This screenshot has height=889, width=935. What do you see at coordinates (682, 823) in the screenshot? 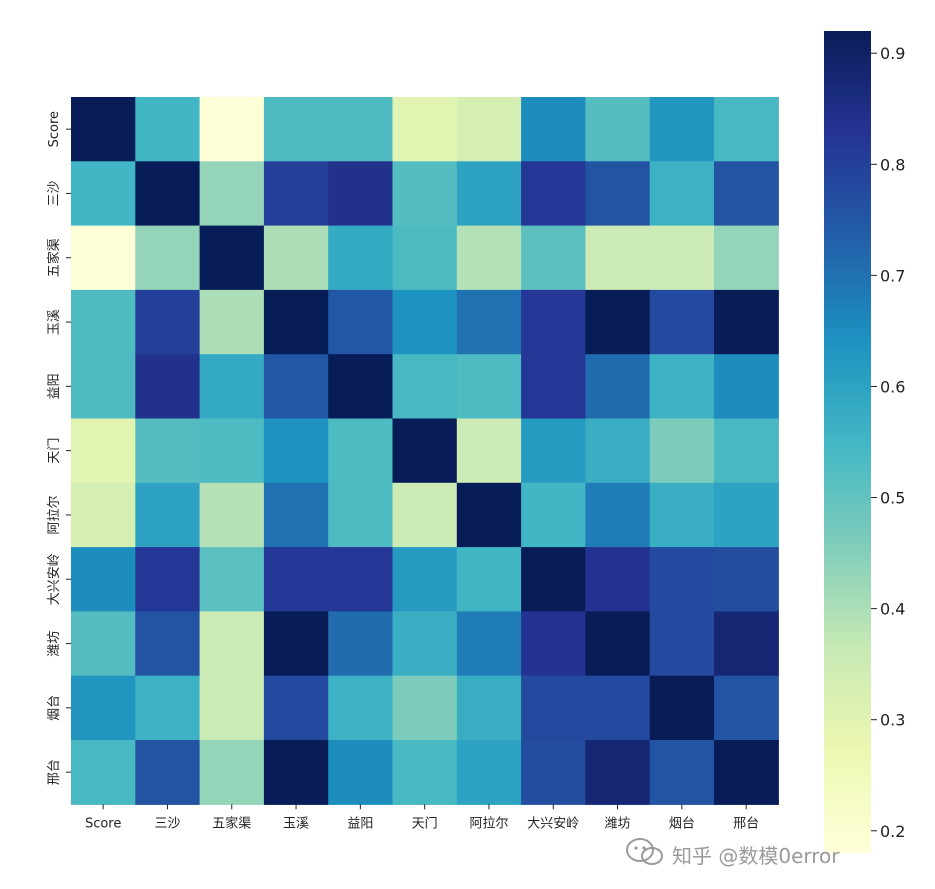
I see `x-tick-label: 烟台` at bounding box center [682, 823].